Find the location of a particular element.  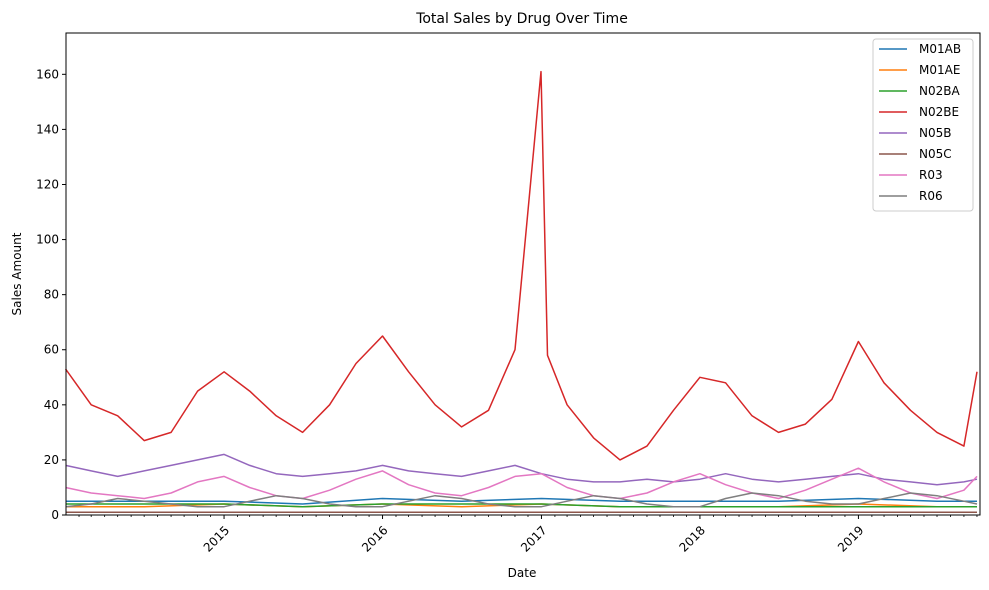

legend-label-m01ae: M01AE is located at coordinates (939, 70).